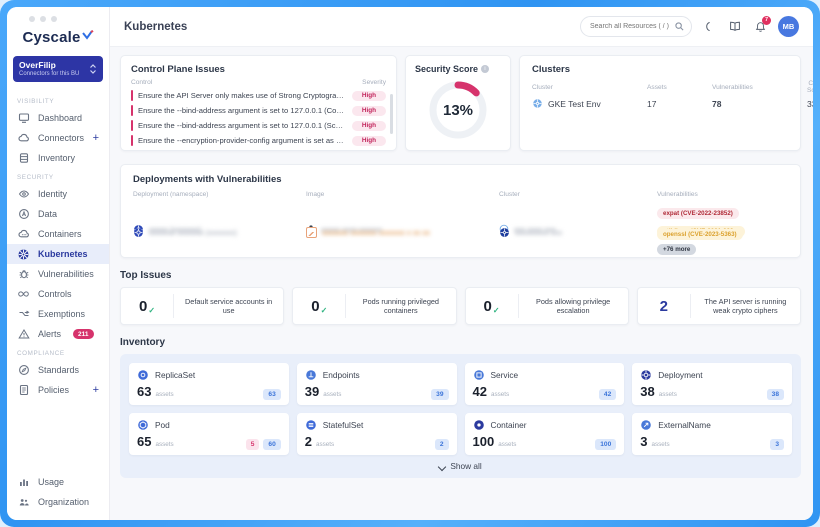  Describe the element at coordinates (193, 232) in the screenshot. I see `redacted-deployment-name: xxxxxxx xxxxxxx (xxxxxxx)` at that location.